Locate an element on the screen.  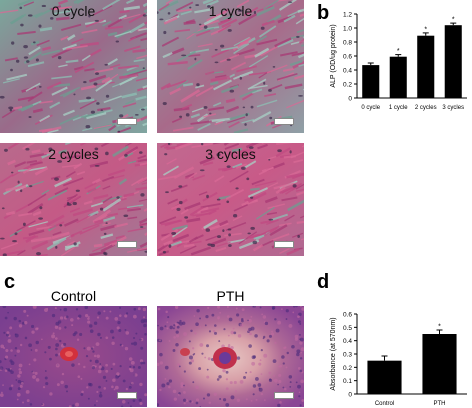
x-tick-label: 2 cycles is located at coordinates (426, 108).